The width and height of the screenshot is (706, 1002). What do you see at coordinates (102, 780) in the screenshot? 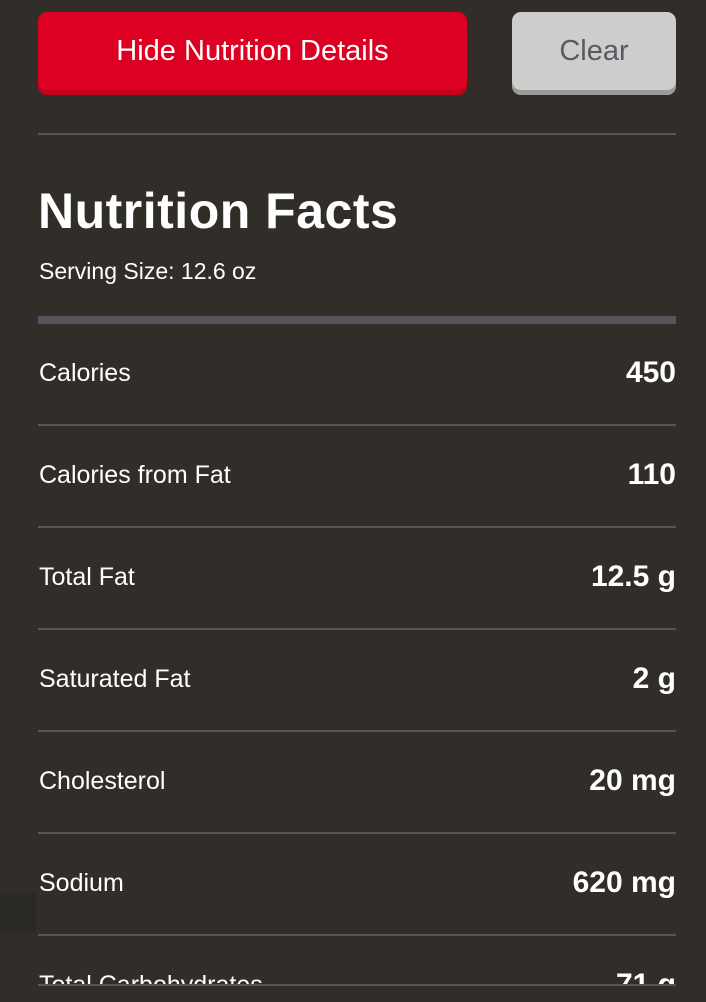
I see `row-label: Cholesterol` at bounding box center [102, 780].